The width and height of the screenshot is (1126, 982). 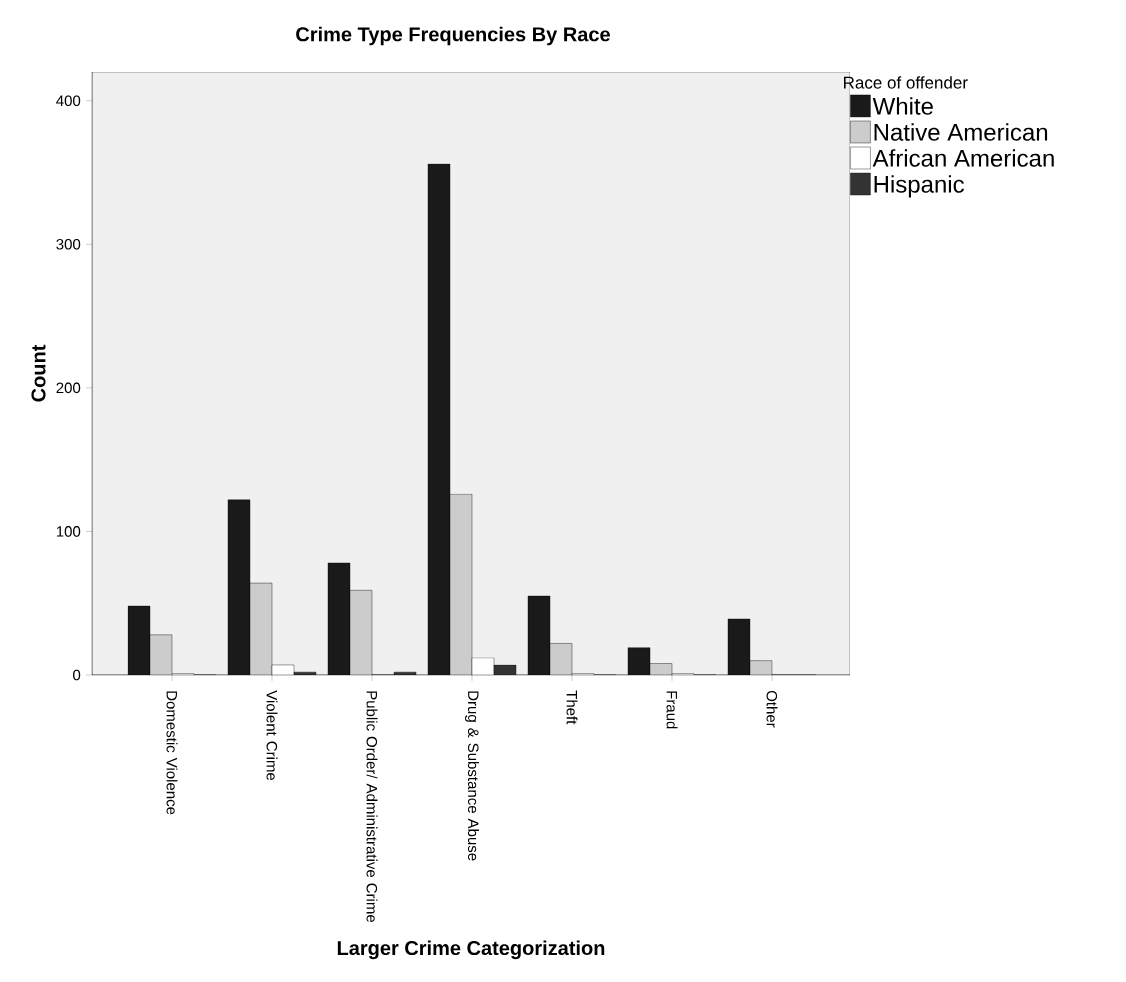 What do you see at coordinates (68, 244) in the screenshot?
I see `y-tick-label: 300` at bounding box center [68, 244].